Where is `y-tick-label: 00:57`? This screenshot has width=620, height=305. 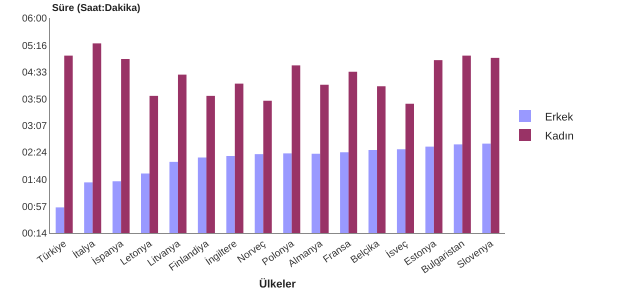
y-tick-label: 00:57 is located at coordinates (35, 207).